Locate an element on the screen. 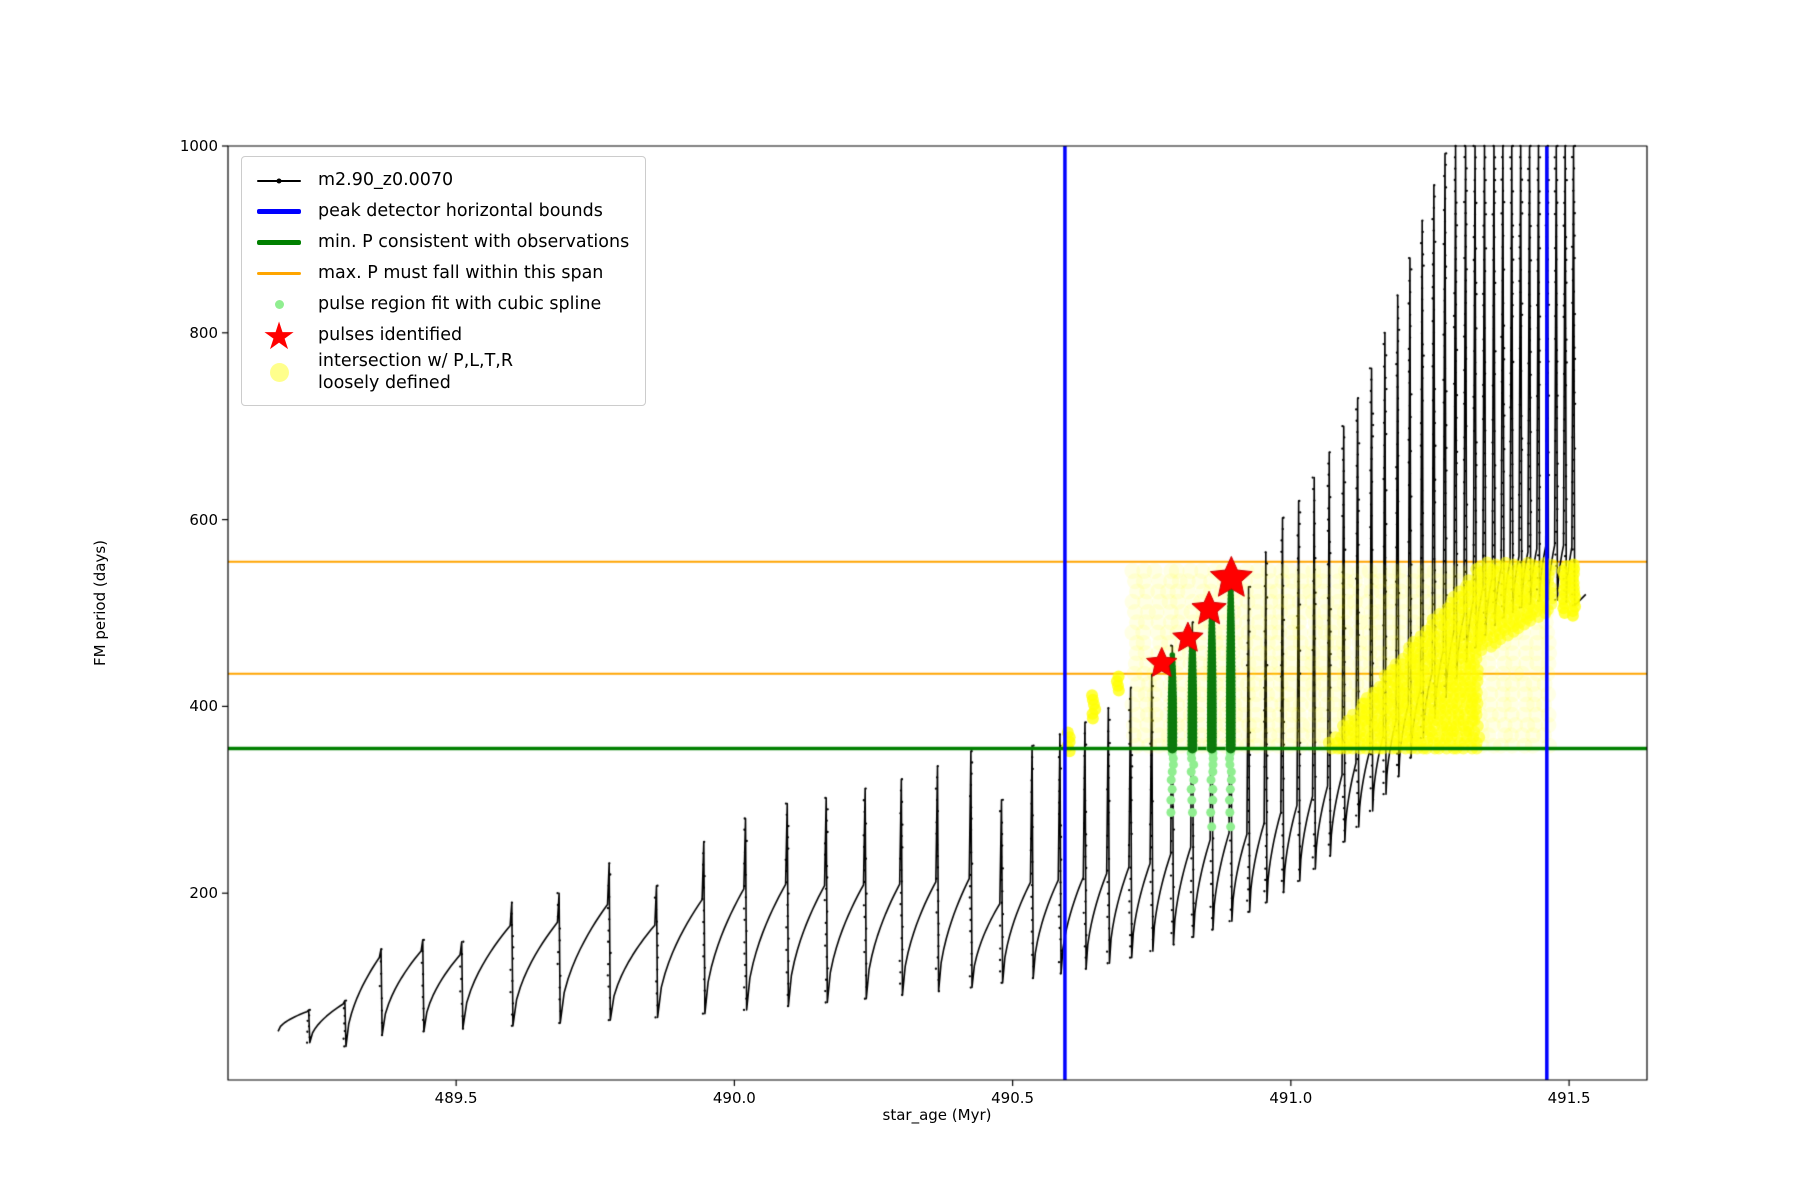 Image resolution: width=1800 pixels, height=1200 pixels. x-tick-label: 490.0 is located at coordinates (734, 1098).